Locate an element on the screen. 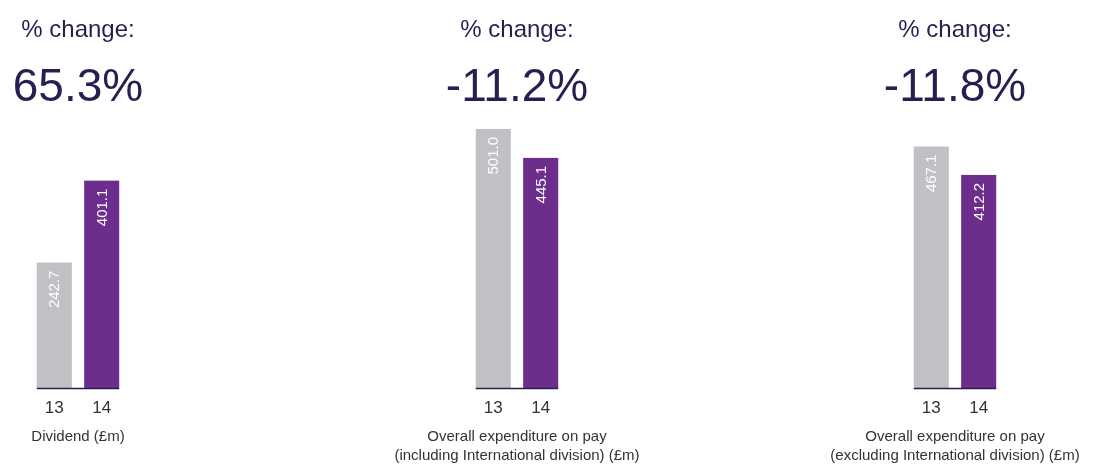 The height and width of the screenshot is (473, 1100). data-label: 242.7 is located at coordinates (54, 289).